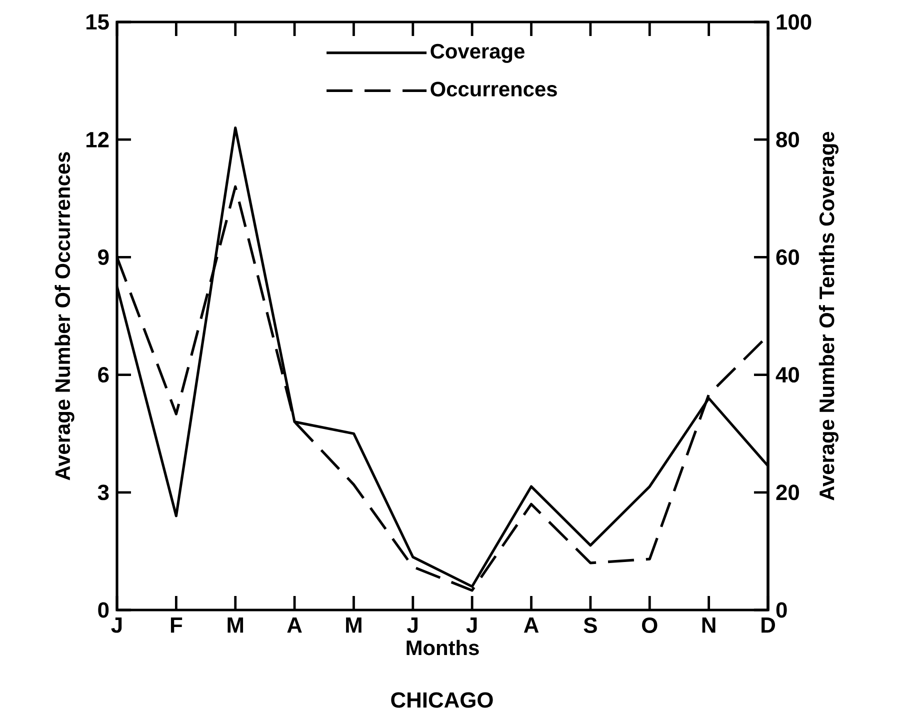 This screenshot has width=917, height=726. Describe the element at coordinates (787, 257) in the screenshot. I see `y2-tick-label: 60` at that location.